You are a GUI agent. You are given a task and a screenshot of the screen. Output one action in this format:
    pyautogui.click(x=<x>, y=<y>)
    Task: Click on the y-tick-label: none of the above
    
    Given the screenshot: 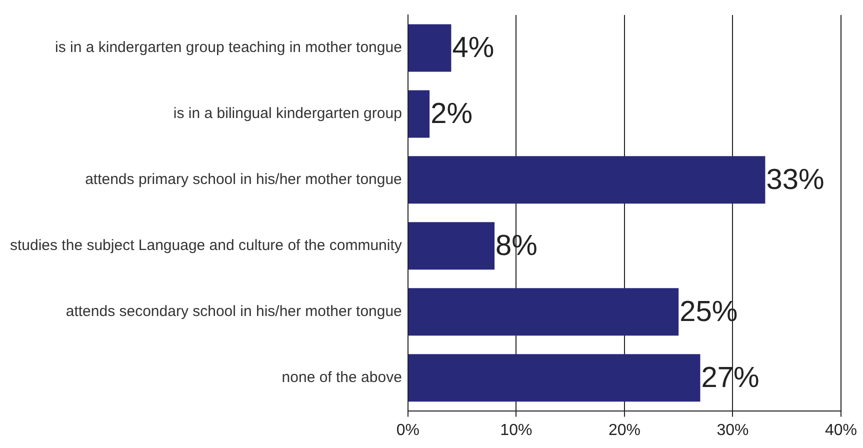 What is the action you would take?
    pyautogui.click(x=342, y=377)
    